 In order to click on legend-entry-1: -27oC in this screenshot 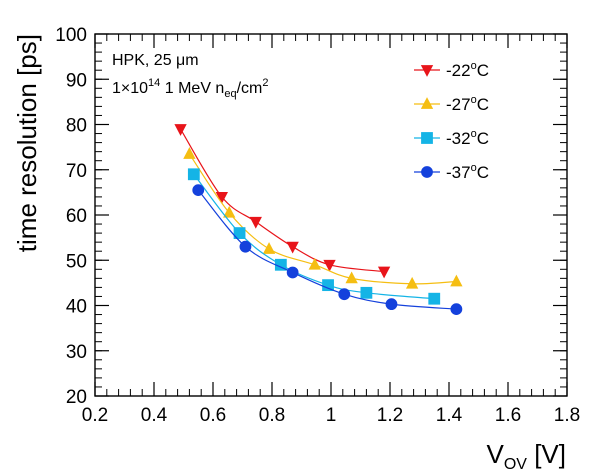, I will do `click(451, 104)`.